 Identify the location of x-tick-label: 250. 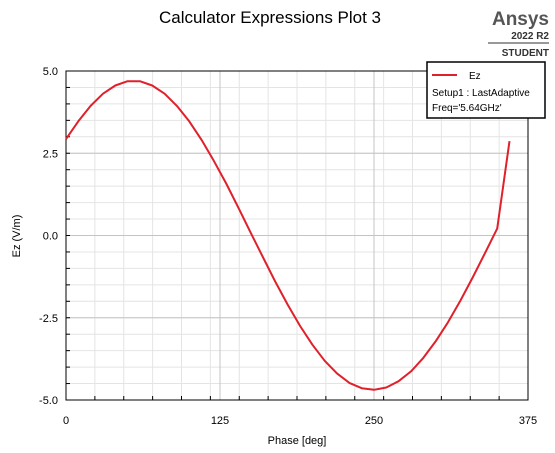
(374, 421).